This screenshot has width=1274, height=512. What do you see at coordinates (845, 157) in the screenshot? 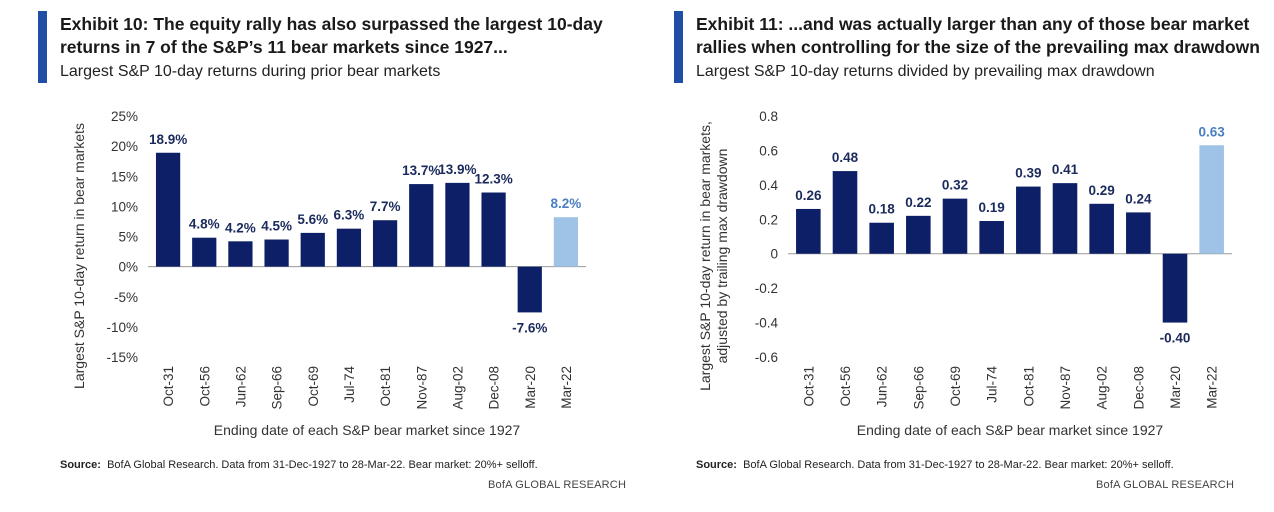
I see `value-label: 0.48` at bounding box center [845, 157].